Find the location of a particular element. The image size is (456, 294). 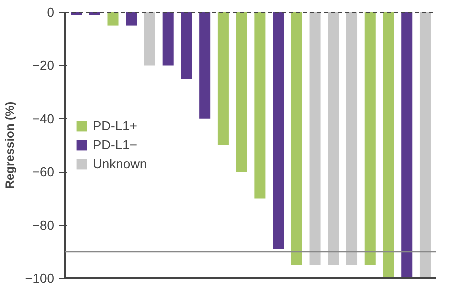

y-axis-title: Regression (%) is located at coordinates (10, 146).